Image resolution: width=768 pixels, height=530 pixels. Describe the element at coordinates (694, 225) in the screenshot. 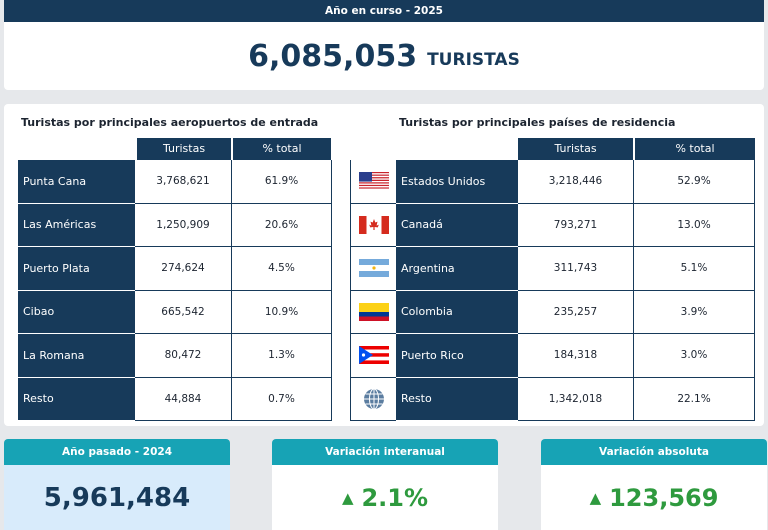

I see `country-pct: 13.0%` at that location.